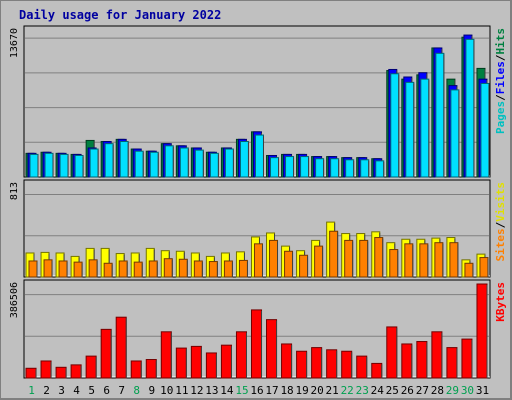 This screenshot has width=512, height=400. Describe the element at coordinates (452, 390) in the screenshot. I see `x-tick-label-29: 29` at that location.